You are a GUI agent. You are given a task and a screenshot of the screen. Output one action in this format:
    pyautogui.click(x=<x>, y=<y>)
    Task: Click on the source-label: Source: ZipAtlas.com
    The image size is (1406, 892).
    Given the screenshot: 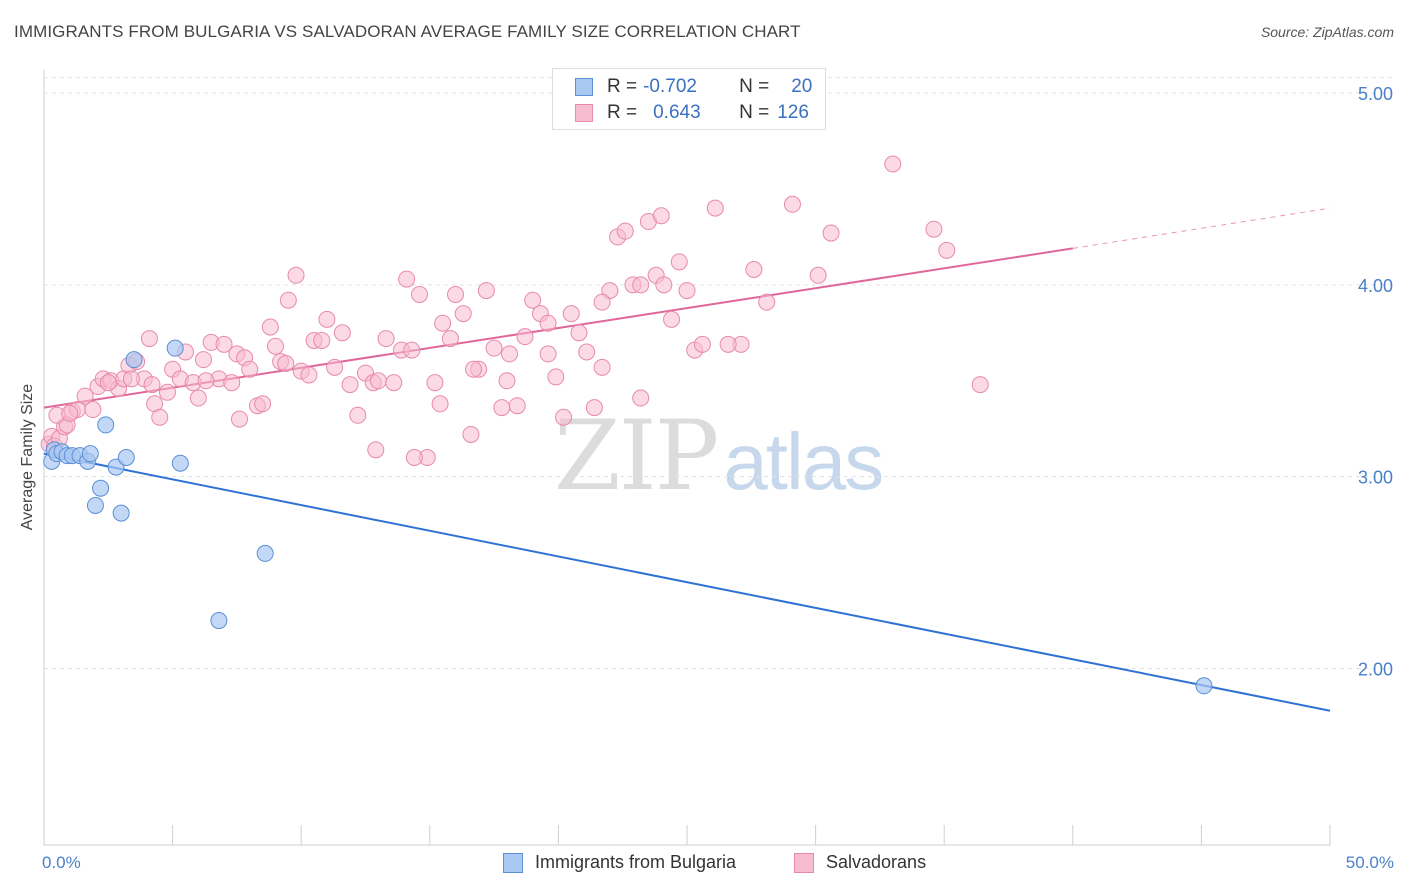 What is the action you would take?
    pyautogui.click(x=1327, y=32)
    